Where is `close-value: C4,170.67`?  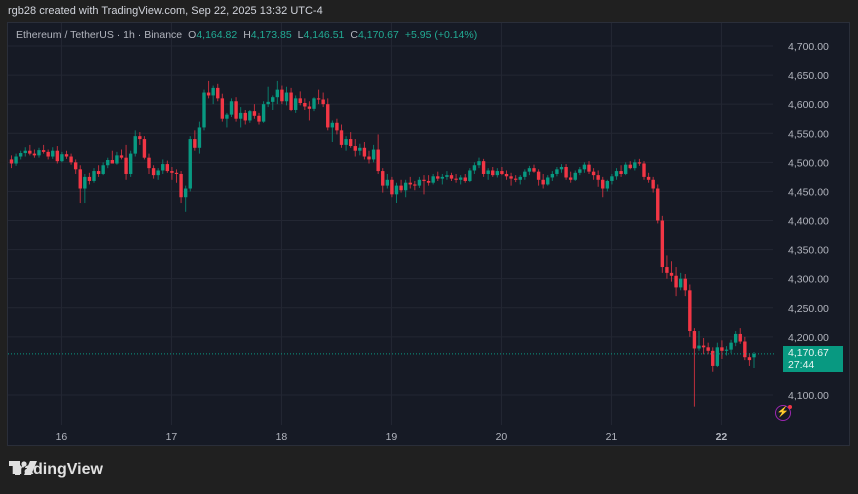 close-value: C4,170.67 is located at coordinates (374, 35).